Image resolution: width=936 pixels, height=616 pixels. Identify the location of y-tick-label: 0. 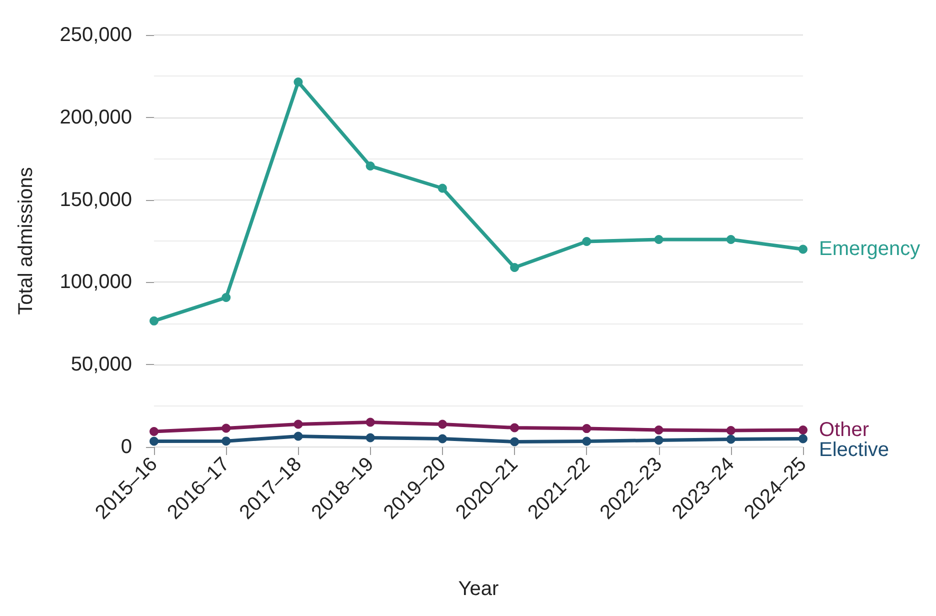
(126, 447).